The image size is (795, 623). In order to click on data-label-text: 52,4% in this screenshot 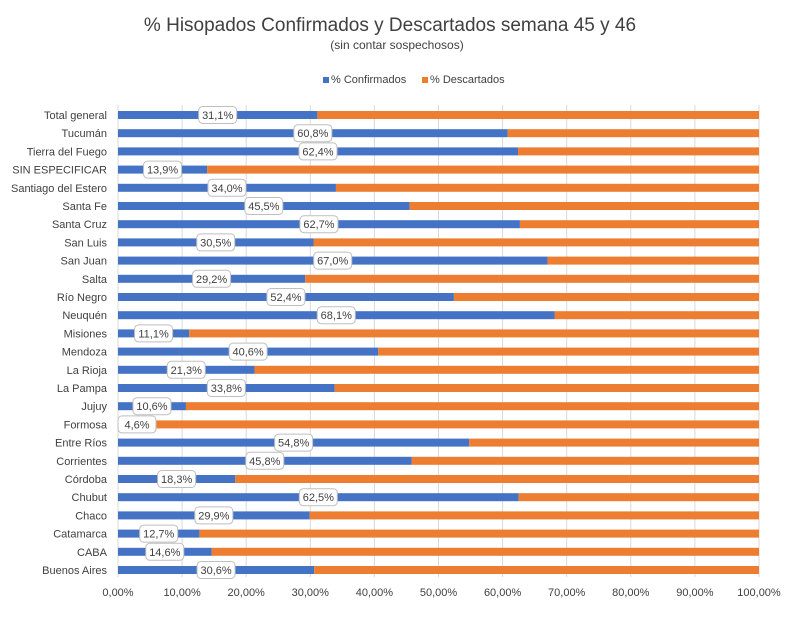, I will do `click(285, 298)`.